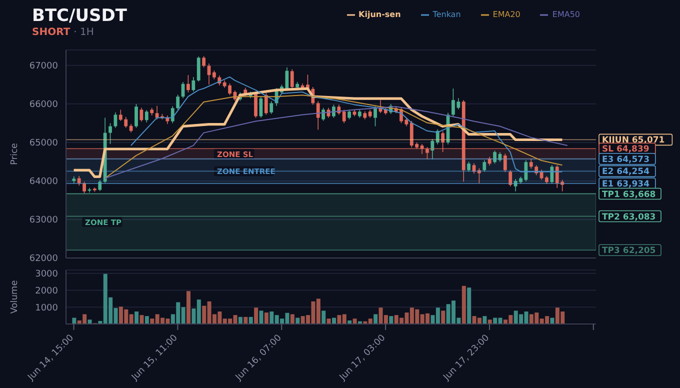  What do you see at coordinates (43, 182) in the screenshot?
I see `y-tick-label: 64000` at bounding box center [43, 182].